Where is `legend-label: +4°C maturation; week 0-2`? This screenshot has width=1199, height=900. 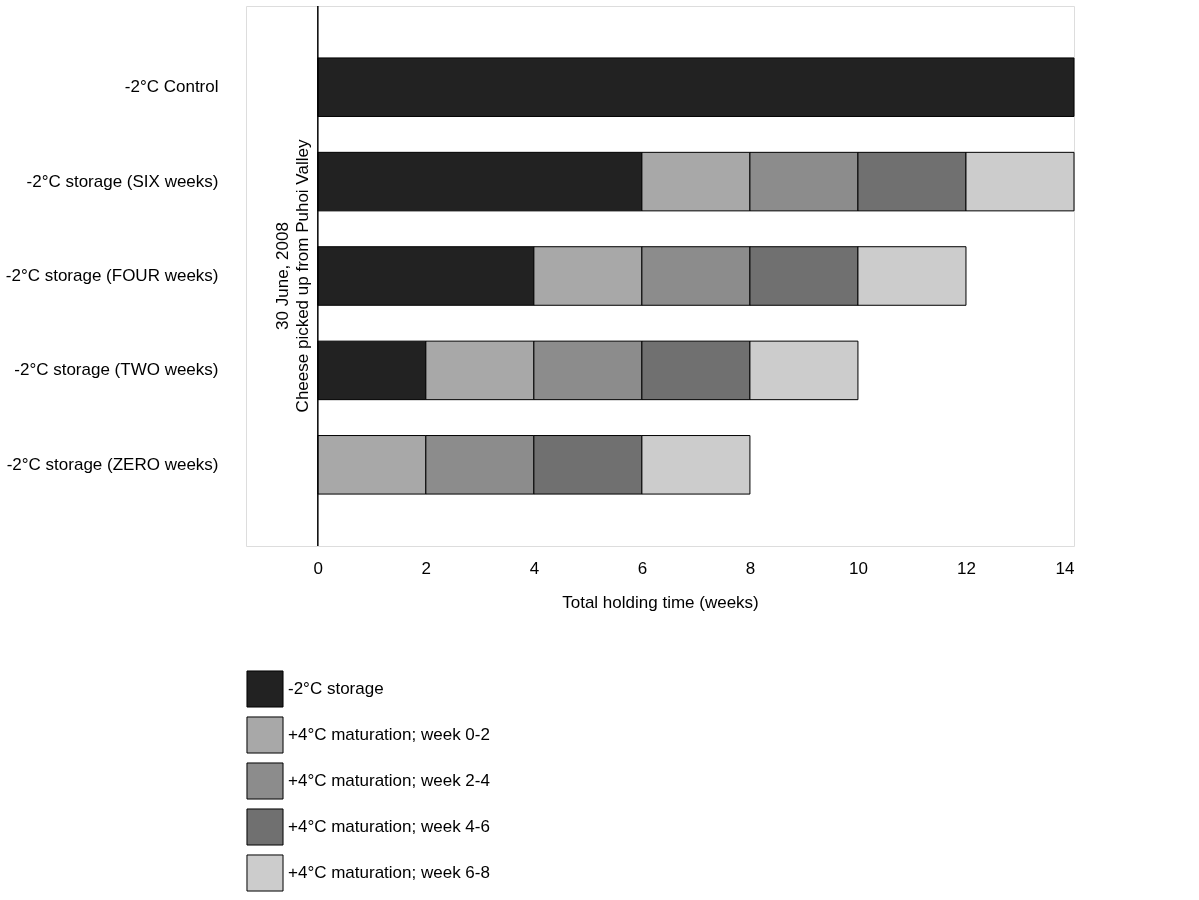
legend-label: +4°C maturation; week 0-2 is located at coordinates (389, 734).